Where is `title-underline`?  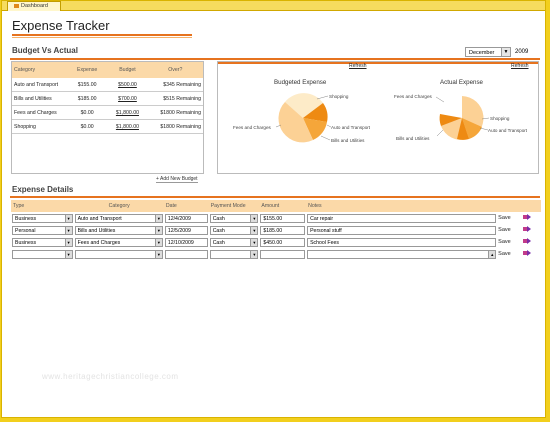
title-underline is located at coordinates (102, 35).